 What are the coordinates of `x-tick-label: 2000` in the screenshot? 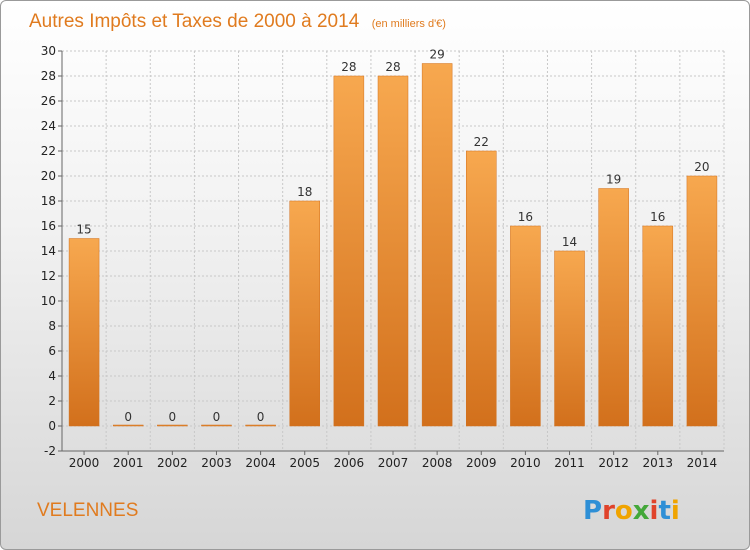 It's located at (84, 463).